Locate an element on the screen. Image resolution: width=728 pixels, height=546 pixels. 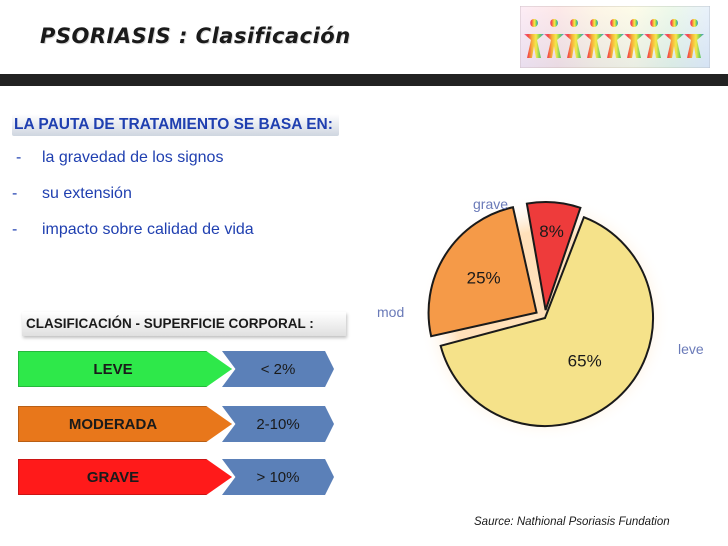
leve-label-box: LEVE is located at coordinates (125, 369).